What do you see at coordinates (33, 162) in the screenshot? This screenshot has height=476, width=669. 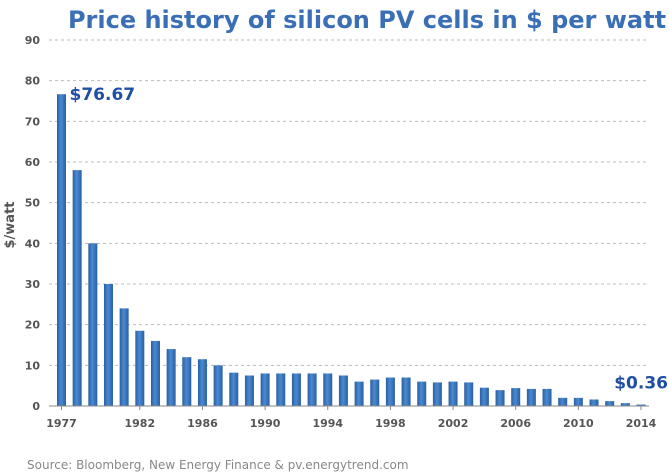 I see `y-tick-label: 60` at bounding box center [33, 162].